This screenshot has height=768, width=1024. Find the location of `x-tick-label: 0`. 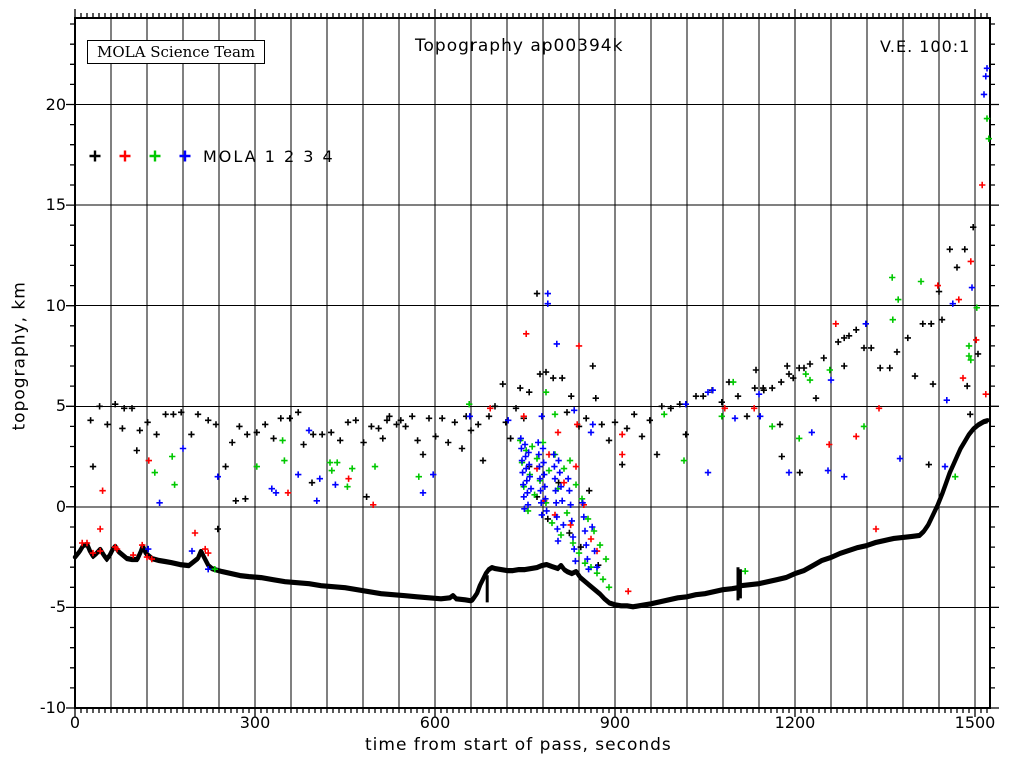

x-tick-label: 0 is located at coordinates (75, 722).